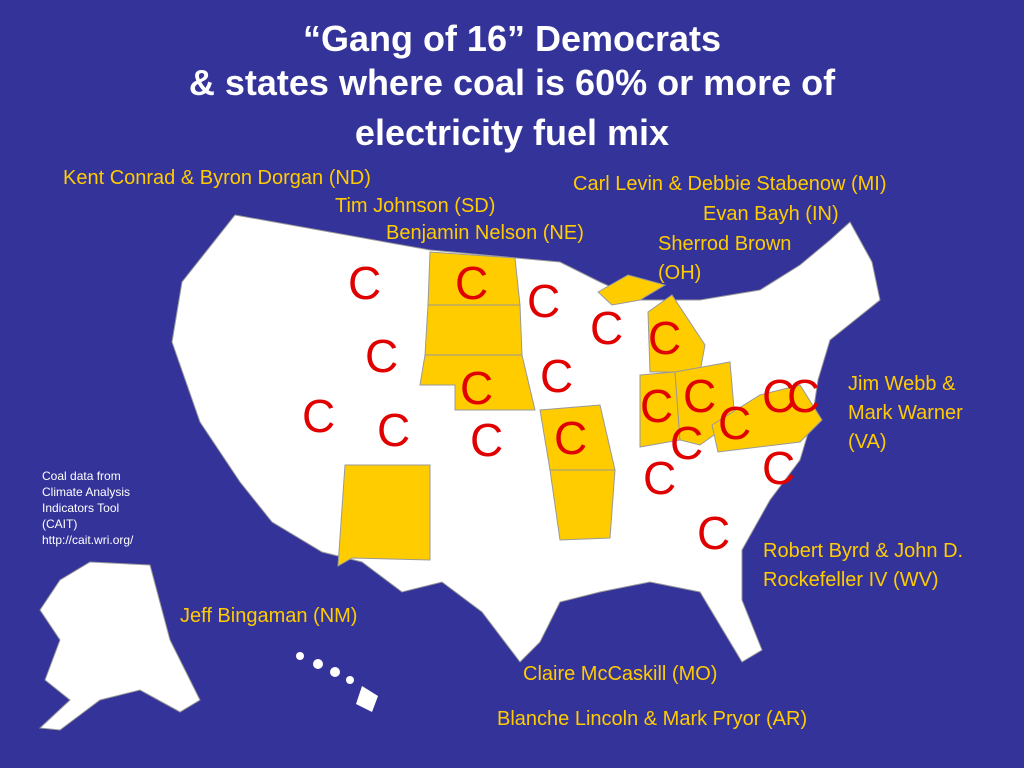 This screenshot has height=768, width=1024. Describe the element at coordinates (337, 682) in the screenshot. I see `hawaii` at that location.